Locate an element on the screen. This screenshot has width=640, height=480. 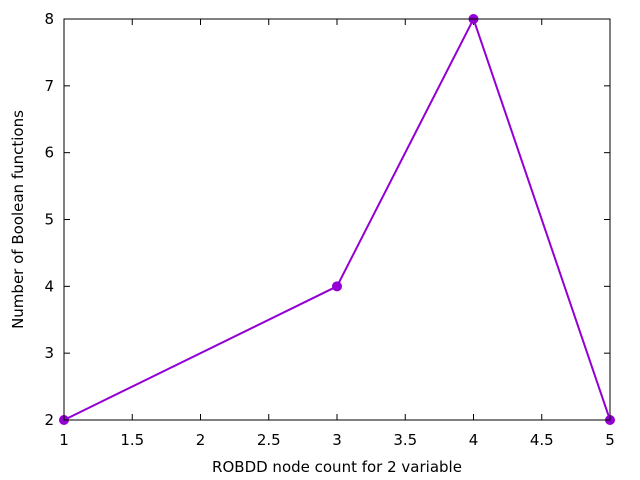
x-tick-label: 4.5 is located at coordinates (542, 440).